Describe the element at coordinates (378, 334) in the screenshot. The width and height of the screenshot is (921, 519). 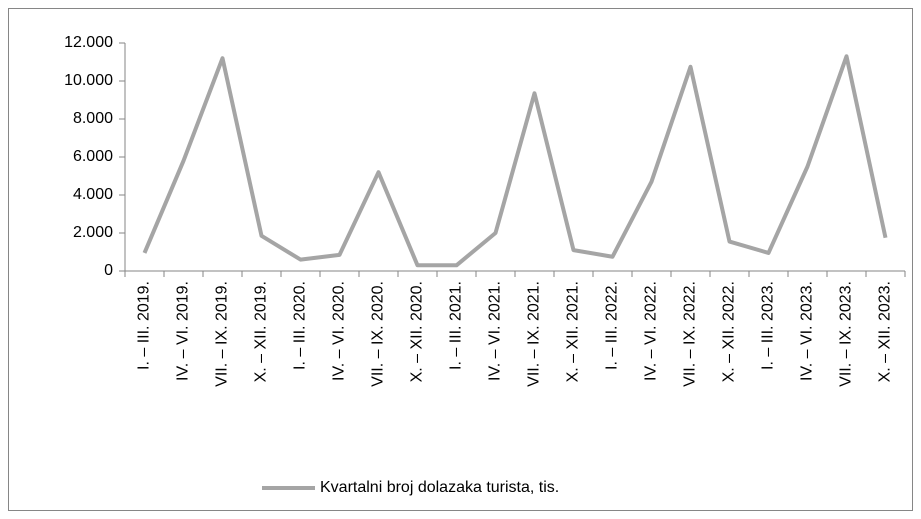
I see `x-tick-label: VII. – IX. 2020.` at that location.